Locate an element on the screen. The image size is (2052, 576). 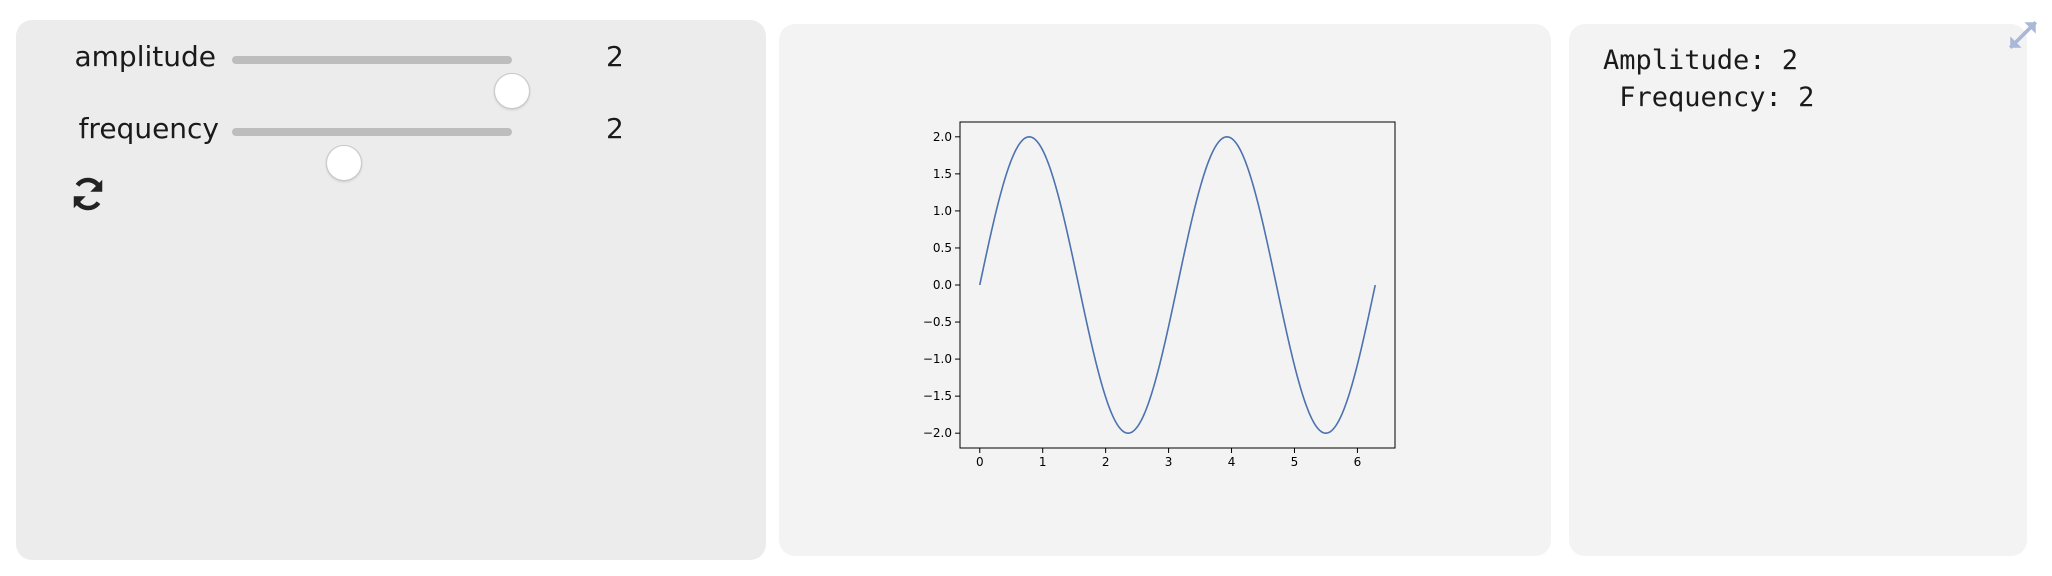
sine-series-line is located at coordinates (1177, 285).